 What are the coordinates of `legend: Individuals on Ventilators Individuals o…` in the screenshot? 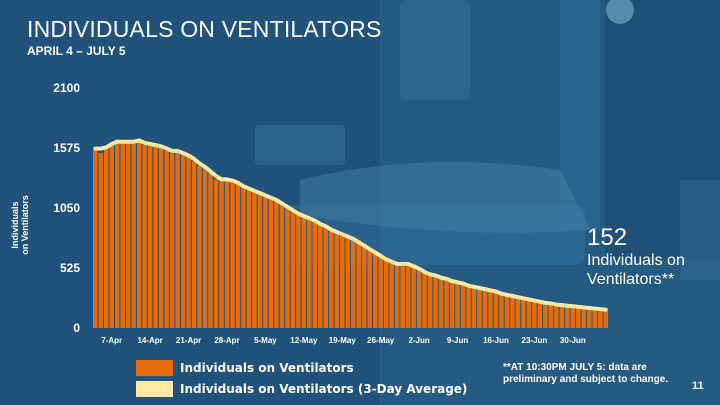 It's located at (301, 379).